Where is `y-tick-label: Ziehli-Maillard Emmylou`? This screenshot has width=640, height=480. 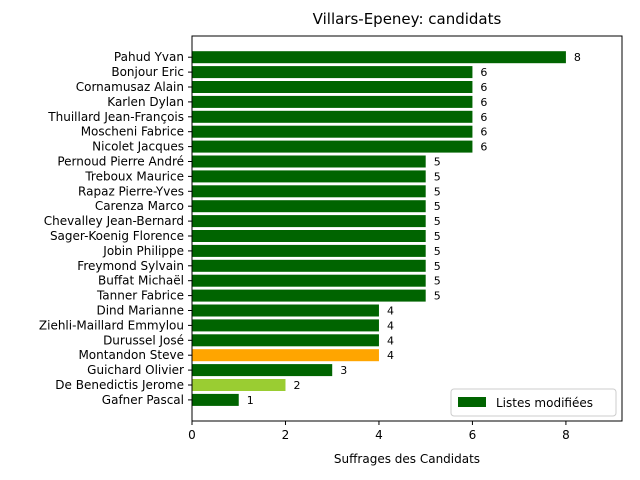 y-tick-label: Ziehli-Maillard Emmylou is located at coordinates (111, 325).